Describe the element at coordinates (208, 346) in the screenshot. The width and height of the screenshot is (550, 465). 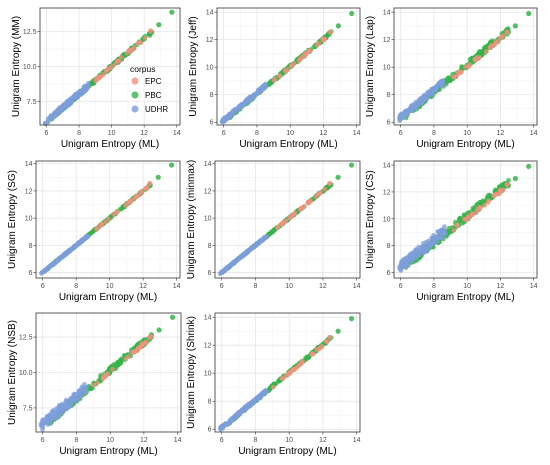
I see `y-tick-label: 12` at that location.